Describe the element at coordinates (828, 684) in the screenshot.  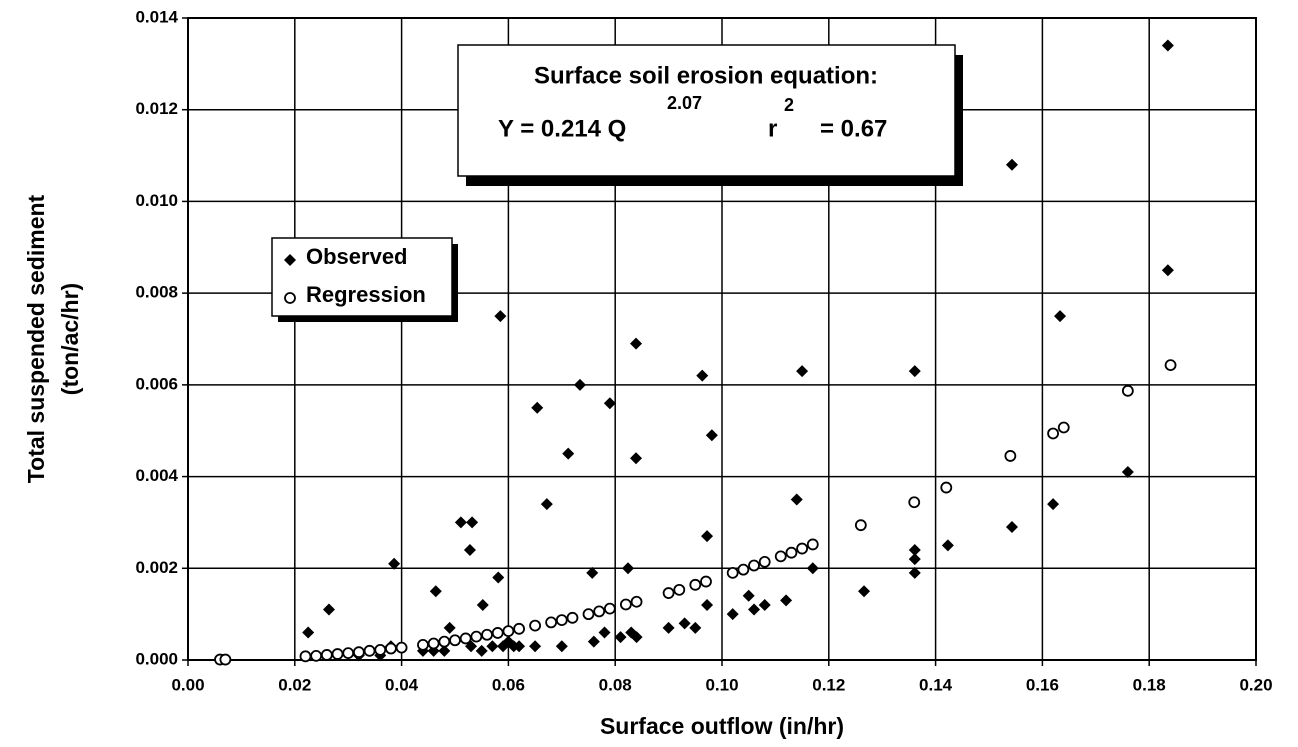
I see `x-tick-label: 0.12` at that location.